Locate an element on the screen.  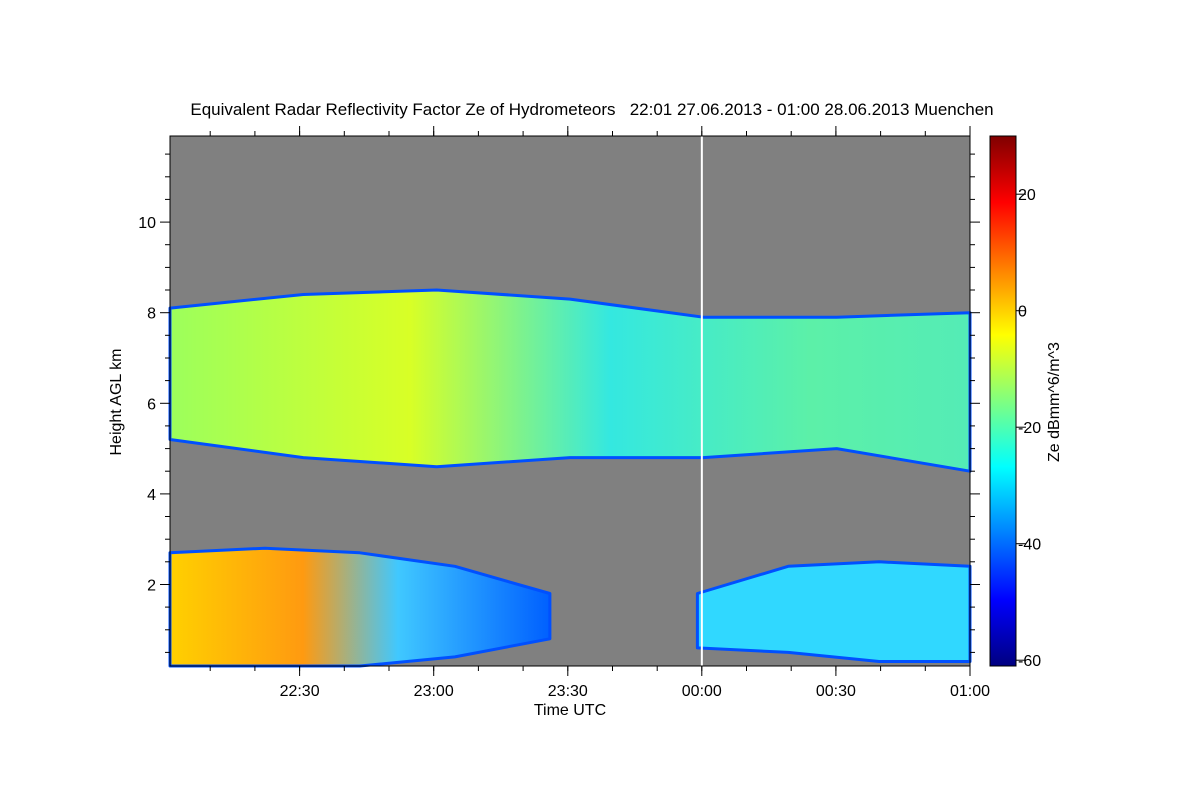
y-tick-label: 8 is located at coordinates (151, 314).